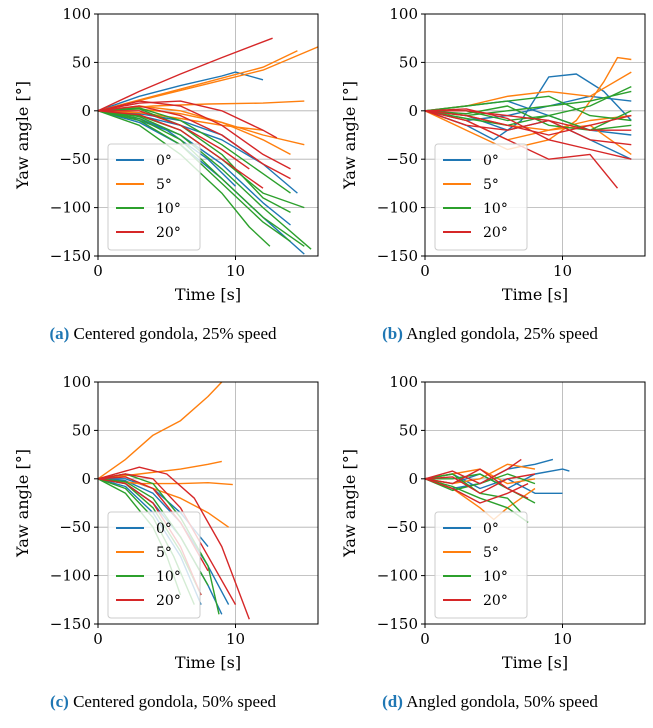 The width and height of the screenshot is (653, 728). I want to click on caption-b: (b) Angled gondola, 25% speed, so click(490, 334).